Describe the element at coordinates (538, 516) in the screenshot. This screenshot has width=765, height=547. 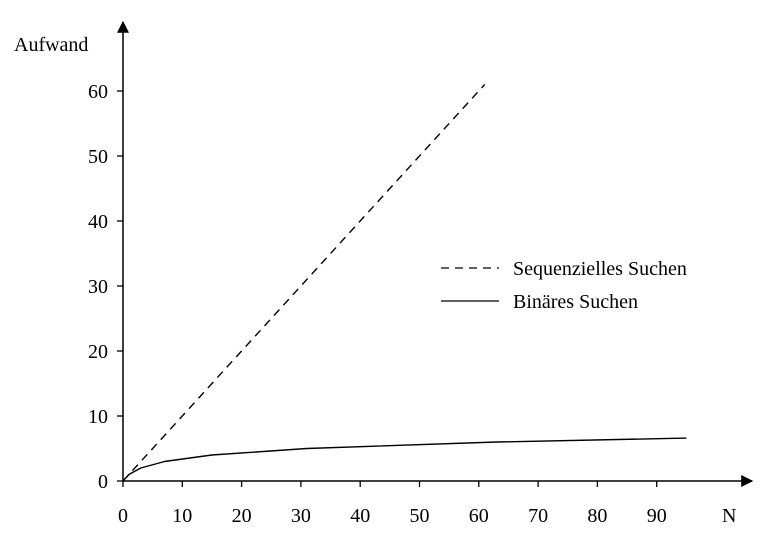
I see `x-tick-label: 70` at that location.